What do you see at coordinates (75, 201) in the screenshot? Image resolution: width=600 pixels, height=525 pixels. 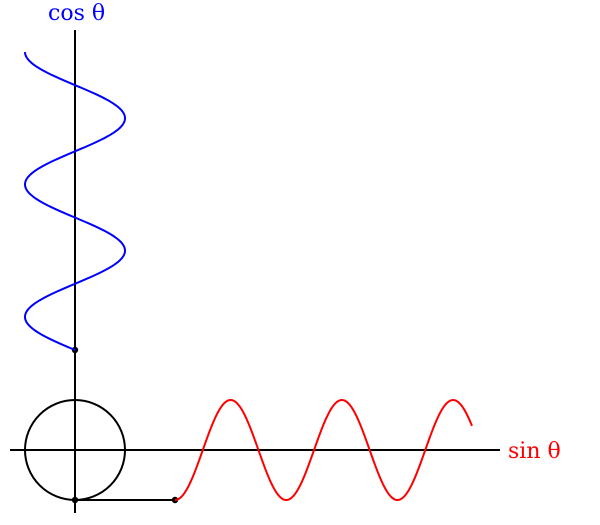 I see `cos-curve` at bounding box center [75, 201].